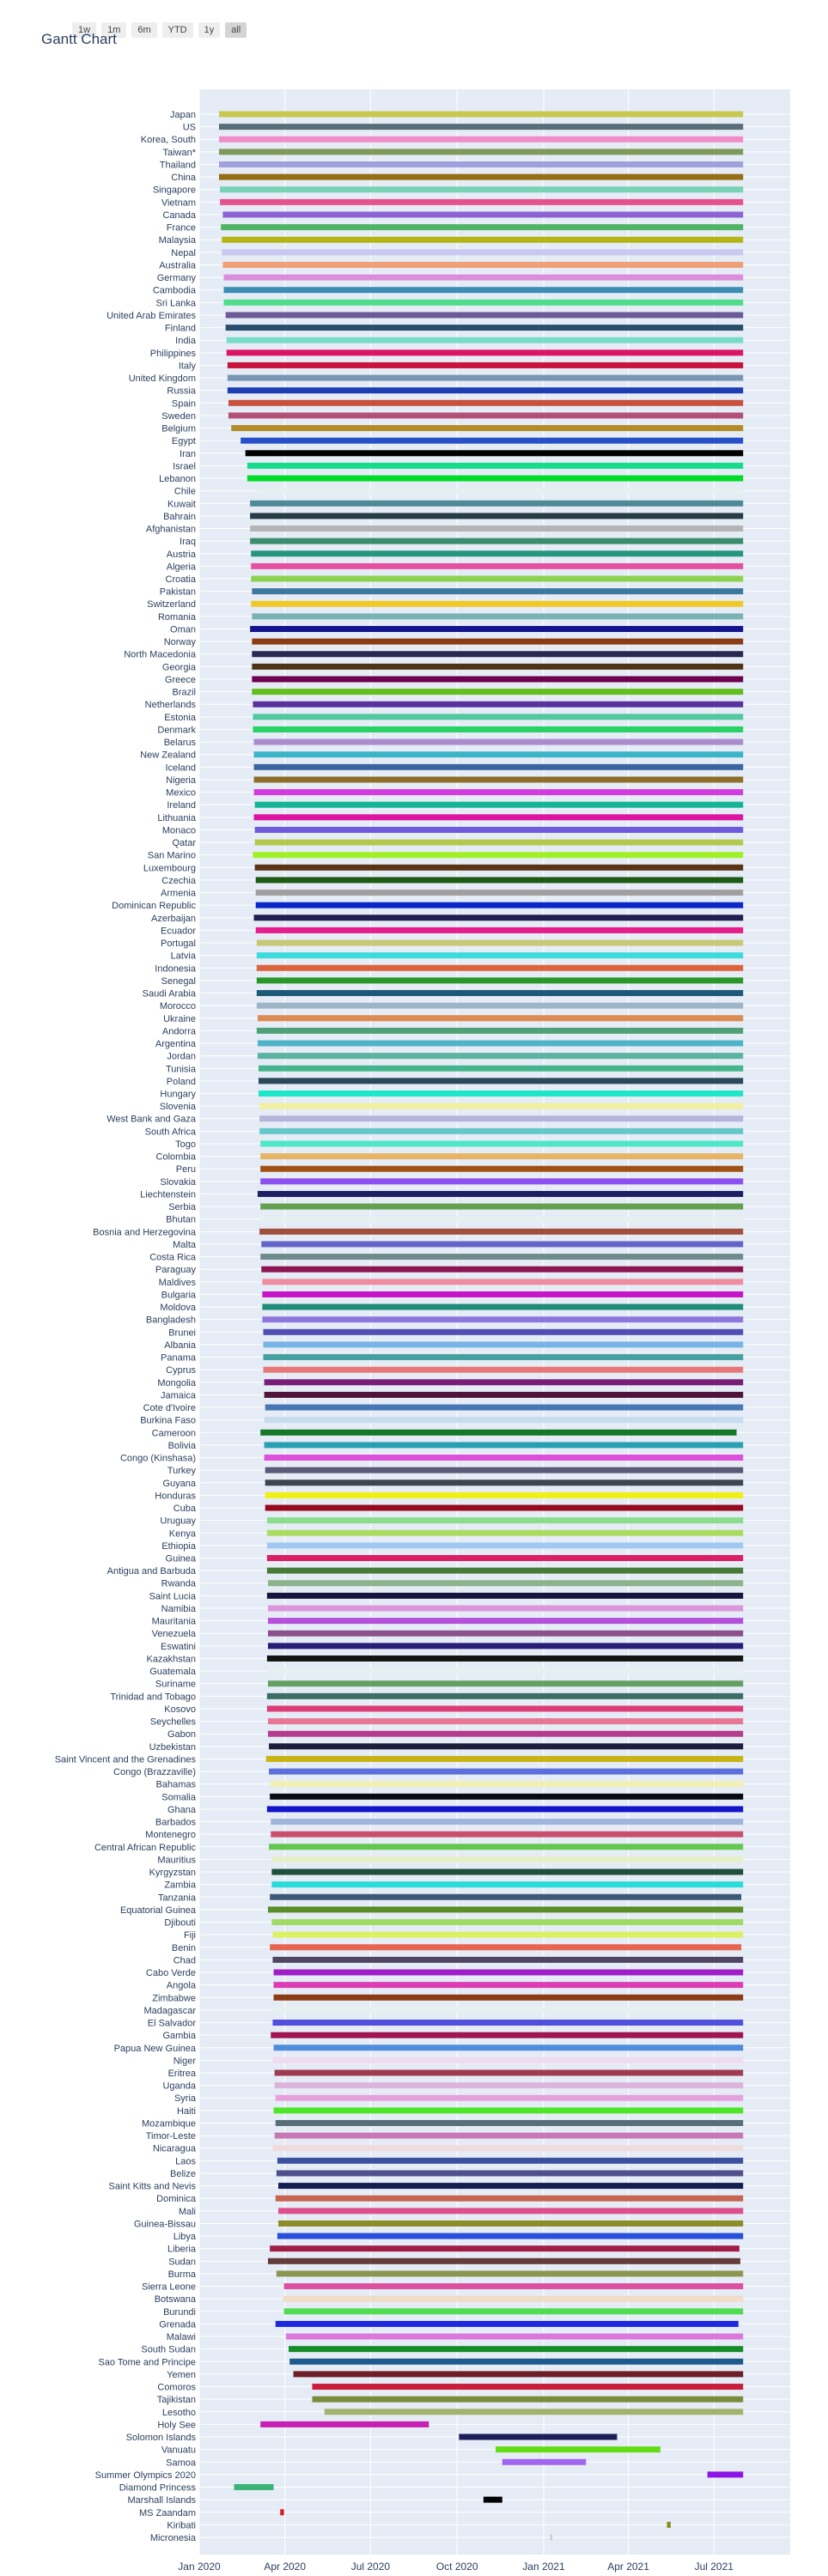 This screenshot has width=828, height=2576. What do you see at coordinates (209, 30) in the screenshot?
I see `range-button-1y: 1y` at bounding box center [209, 30].